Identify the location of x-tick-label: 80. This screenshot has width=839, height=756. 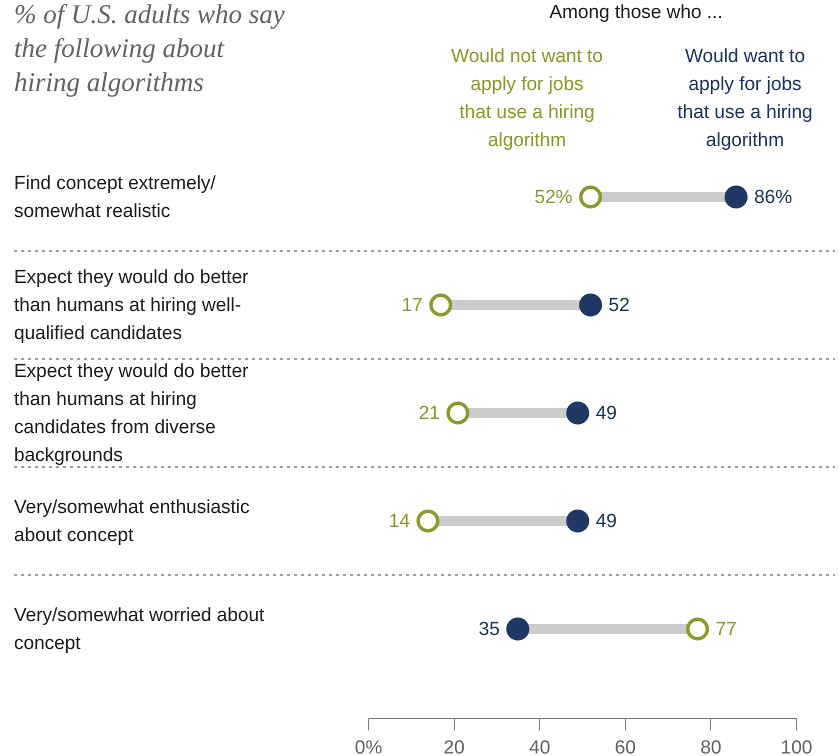
(711, 747).